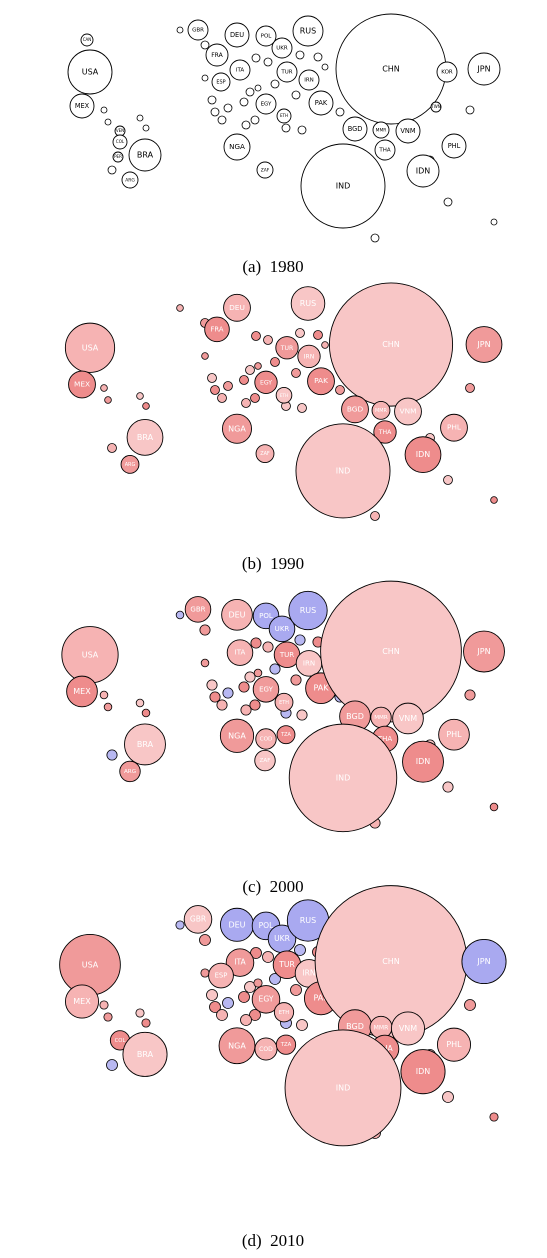 The width and height of the screenshot is (547, 1258). Describe the element at coordinates (321, 688) in the screenshot. I see `country-label: PAK` at that location.